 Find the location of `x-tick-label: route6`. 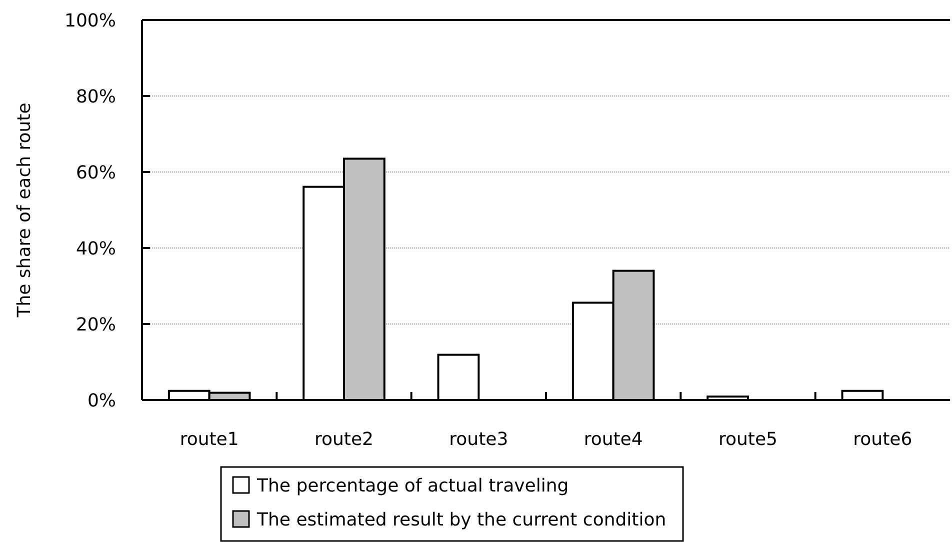

x-tick-label: route6 is located at coordinates (882, 439).